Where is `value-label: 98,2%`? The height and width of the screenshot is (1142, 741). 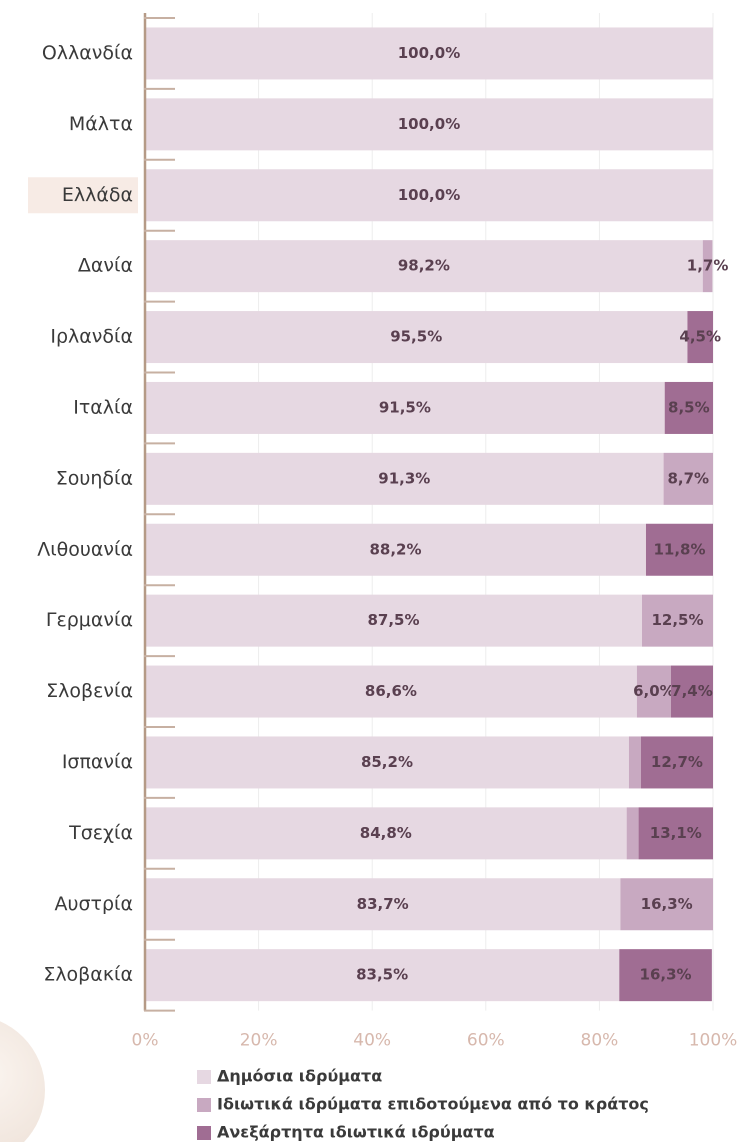
value-label: 98,2% is located at coordinates (424, 266).